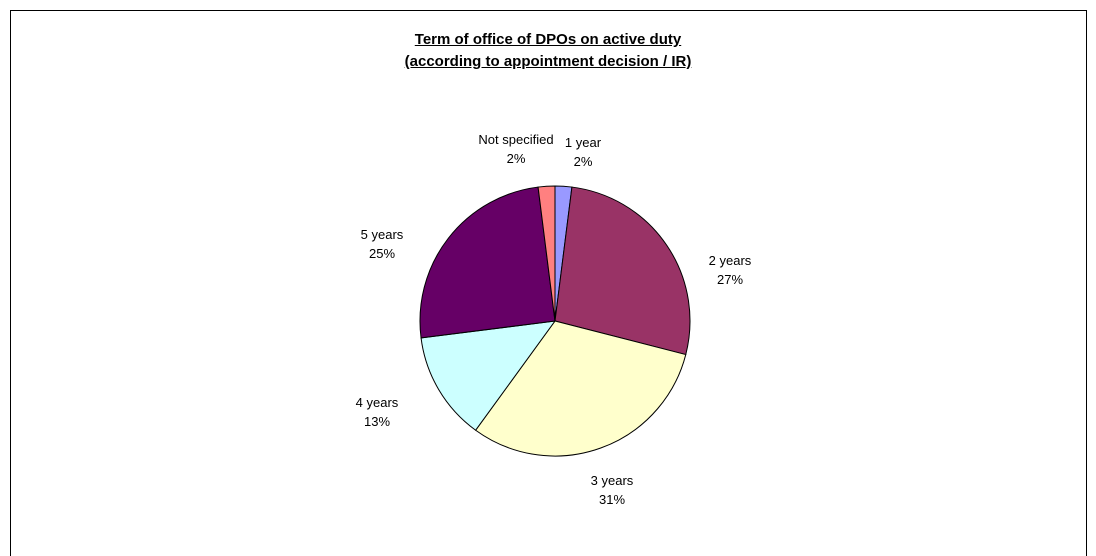 The width and height of the screenshot is (1096, 556). I want to click on slice-value-label-3-years: 31%, so click(612, 499).